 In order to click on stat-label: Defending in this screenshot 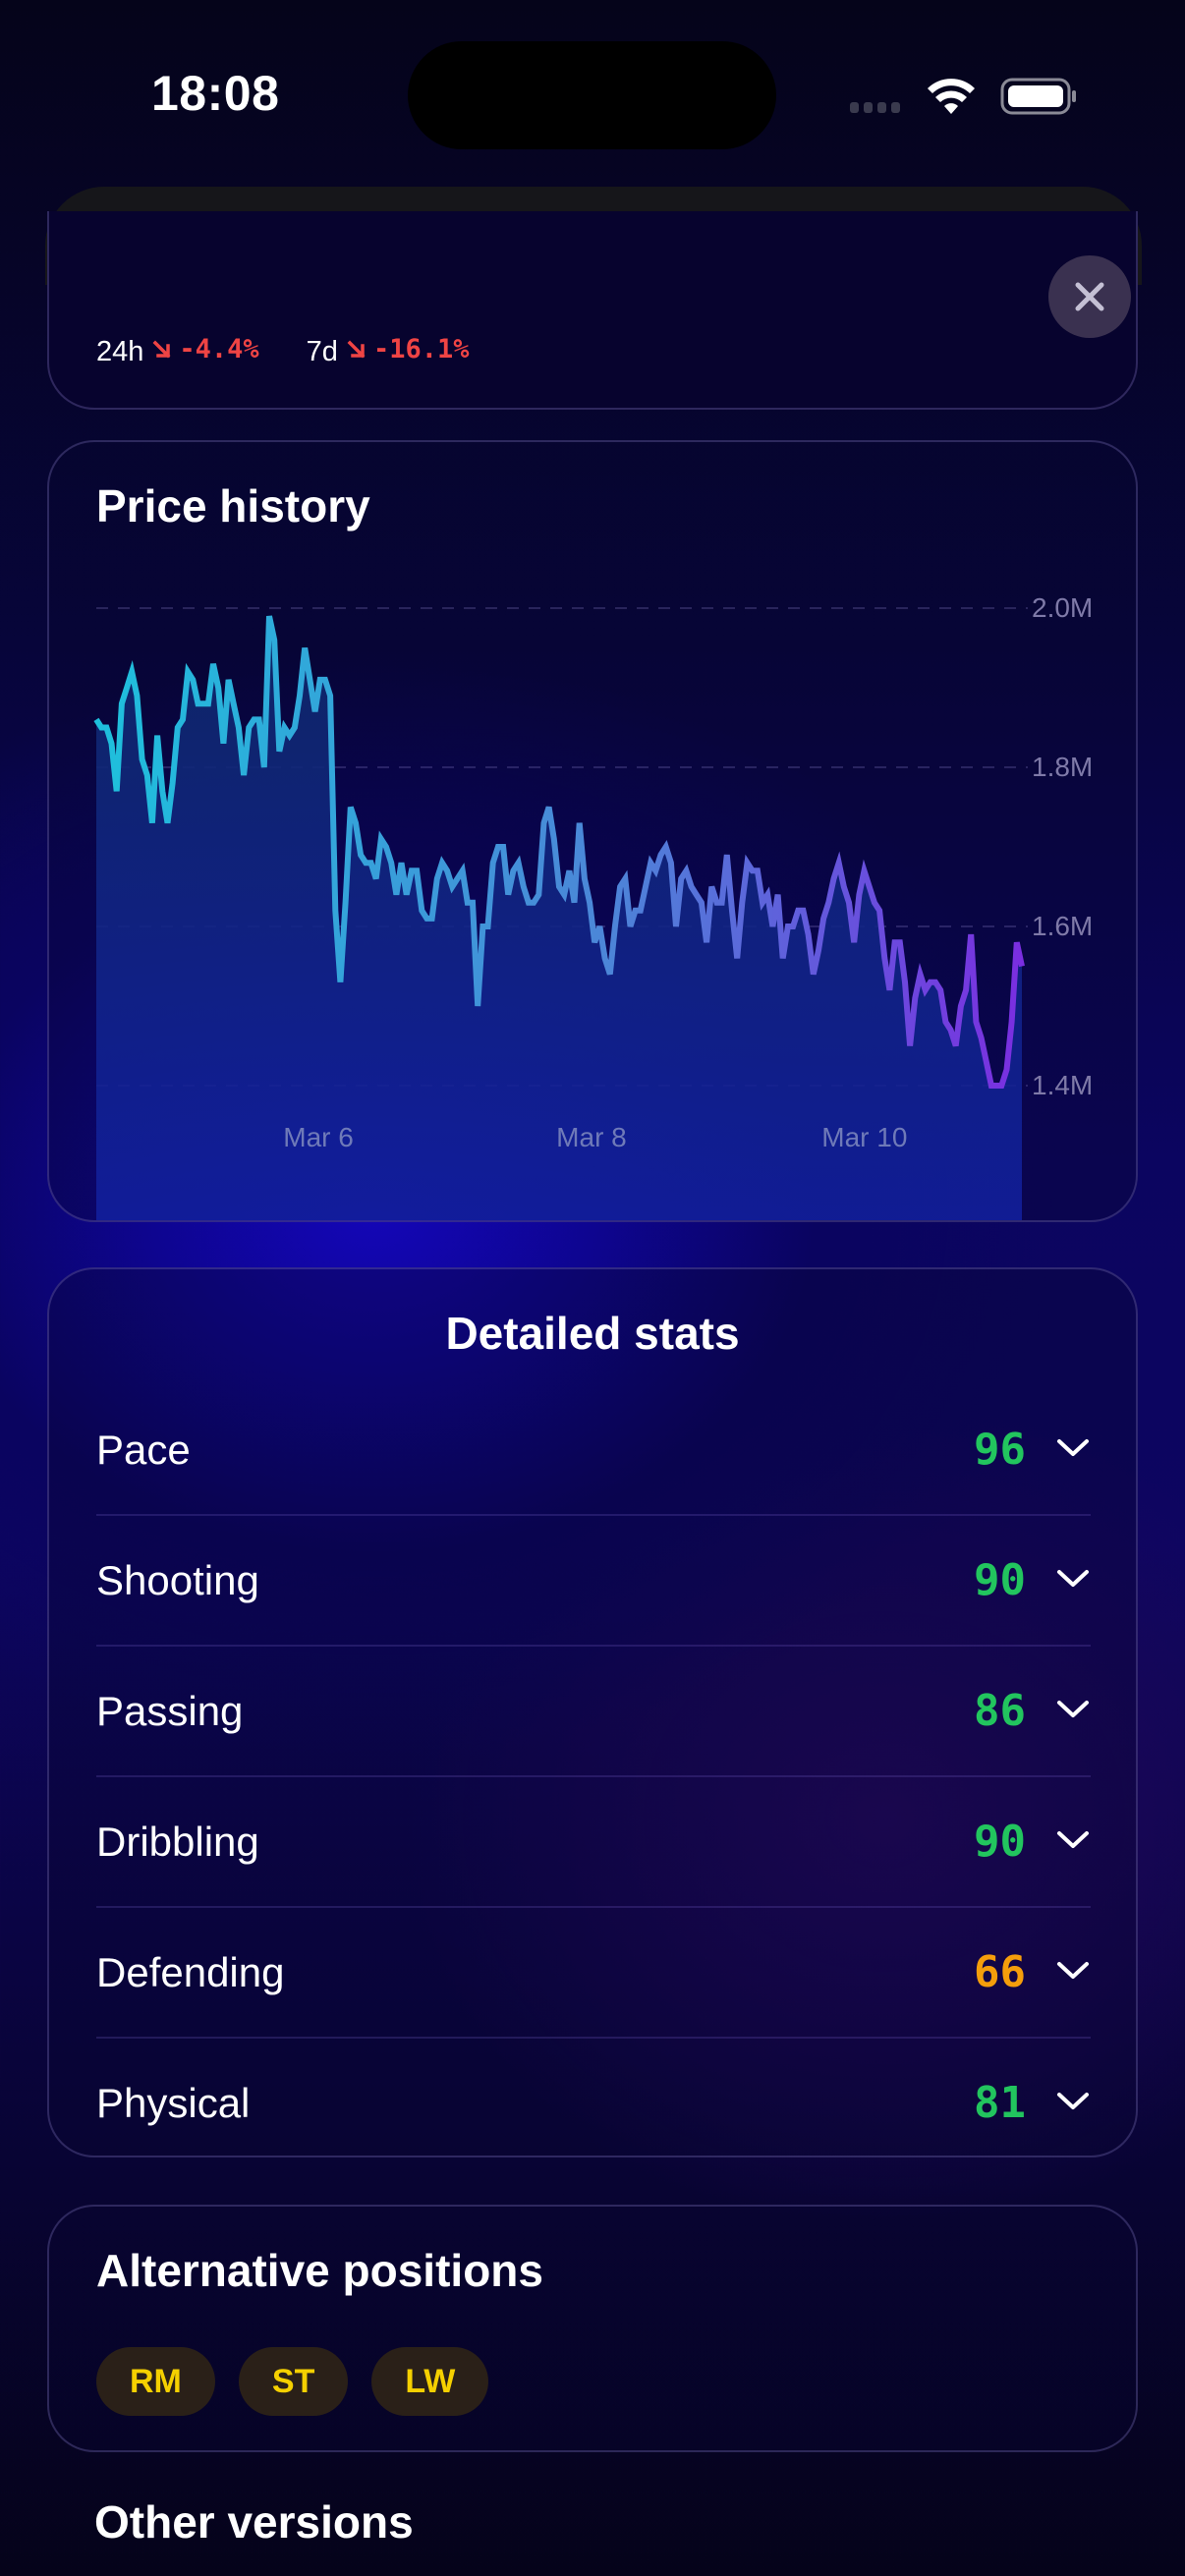, I will do `click(191, 1972)`.